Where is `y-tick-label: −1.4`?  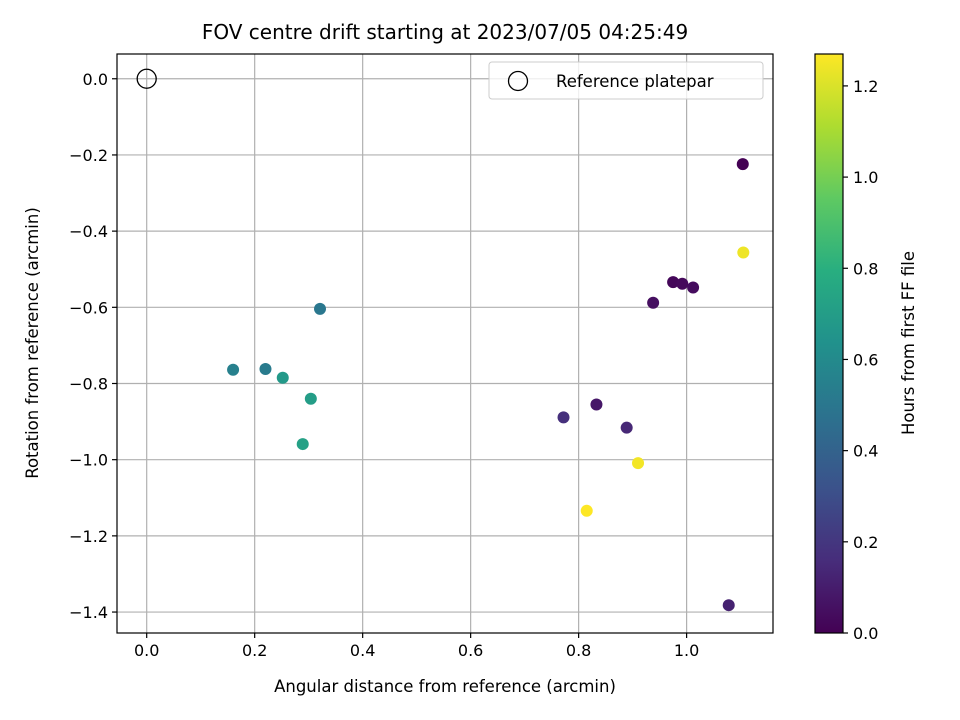
y-tick-label: −1.4 is located at coordinates (88, 612).